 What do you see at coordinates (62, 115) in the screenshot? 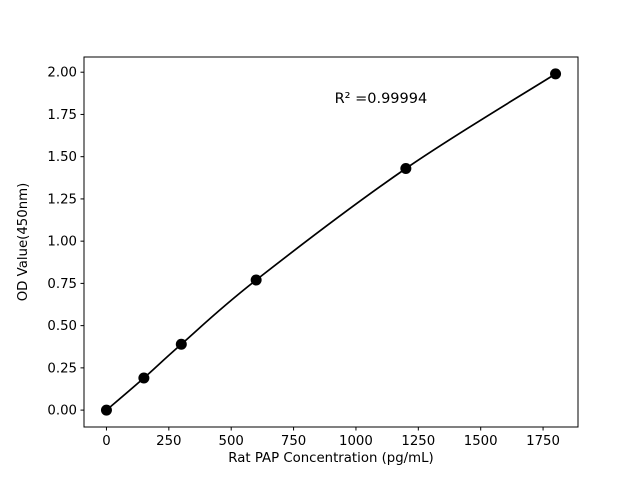
I see `y-tick-label: 1.75` at bounding box center [62, 115].